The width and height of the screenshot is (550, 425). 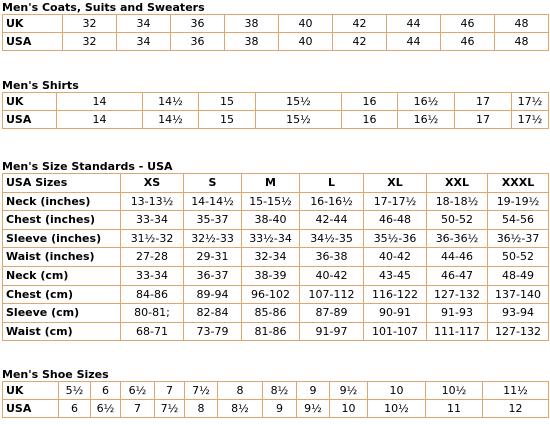 I want to click on measure-cell: 80-81;, so click(x=152, y=313).